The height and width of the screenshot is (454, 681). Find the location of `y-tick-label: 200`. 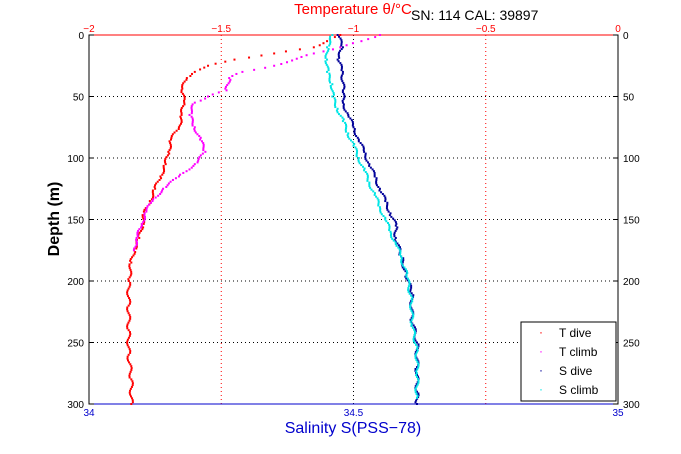

y-tick-label: 200 is located at coordinates (631, 282).